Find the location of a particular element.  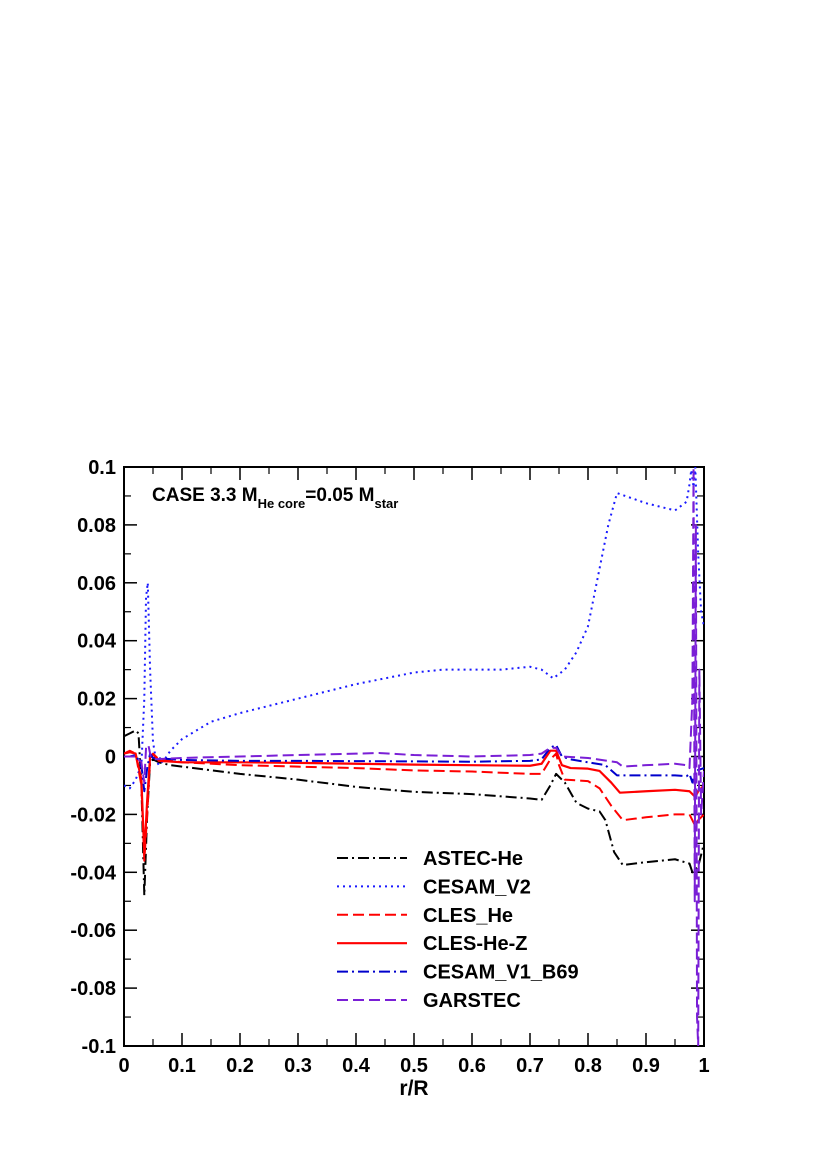

legend-label: CLES-He-Z is located at coordinates (475, 944).